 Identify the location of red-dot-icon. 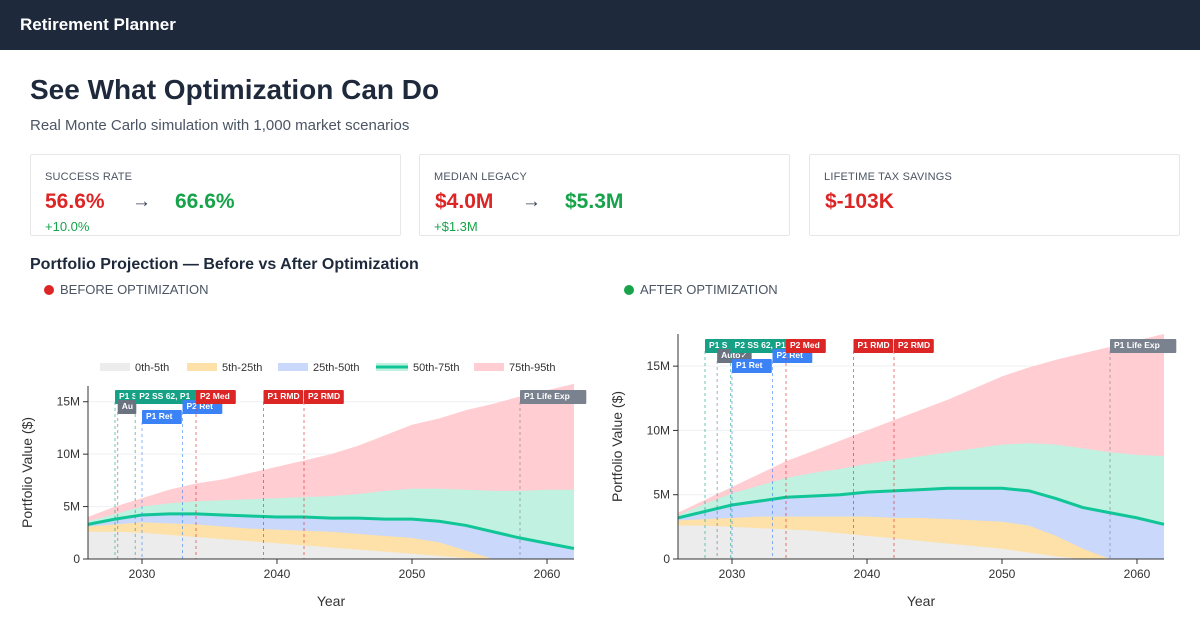
(49, 289).